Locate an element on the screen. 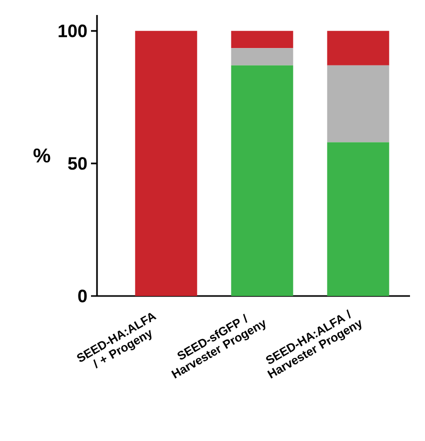  y-tick-label: 0 is located at coordinates (82, 296).